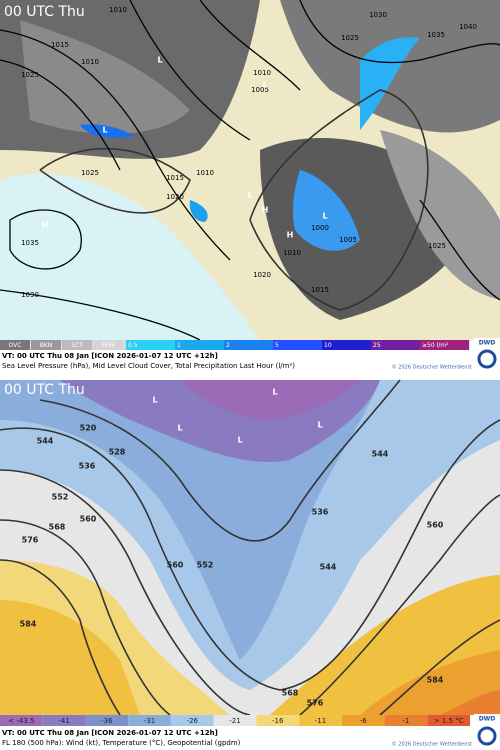 This screenshot has height=750, width=500. What do you see at coordinates (228, 345) in the screenshot?
I see `legend-label: 2` at bounding box center [228, 345].